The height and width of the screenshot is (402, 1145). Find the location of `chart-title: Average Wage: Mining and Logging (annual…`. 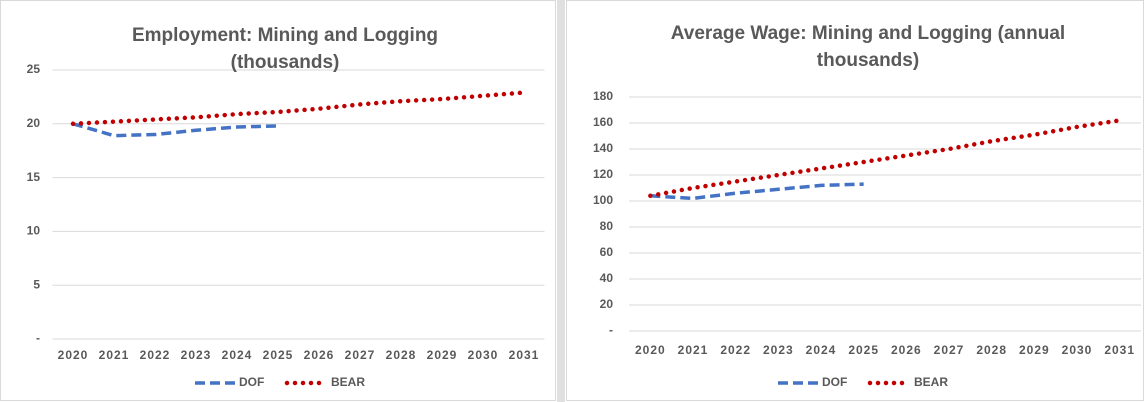

chart-title: Average Wage: Mining and Logging (annual… is located at coordinates (868, 47).